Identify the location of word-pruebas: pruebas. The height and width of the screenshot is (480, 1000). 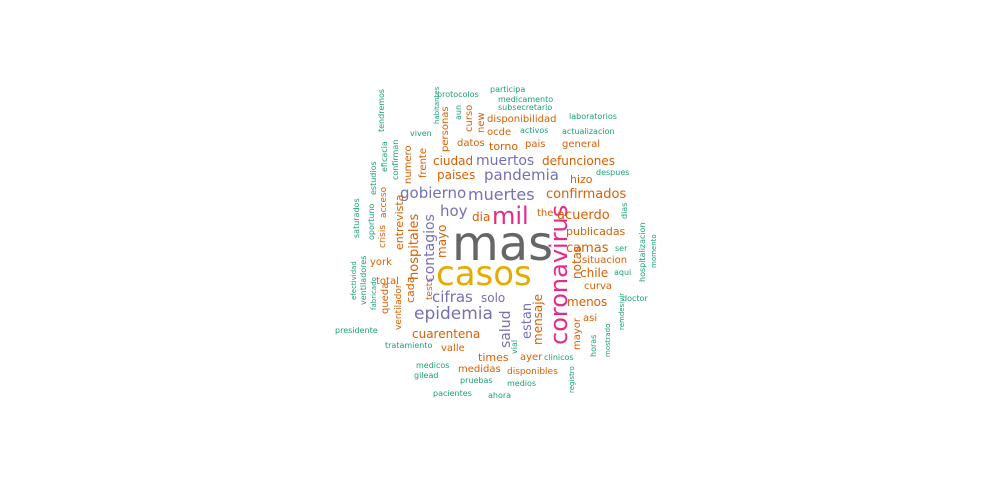
(476, 380).